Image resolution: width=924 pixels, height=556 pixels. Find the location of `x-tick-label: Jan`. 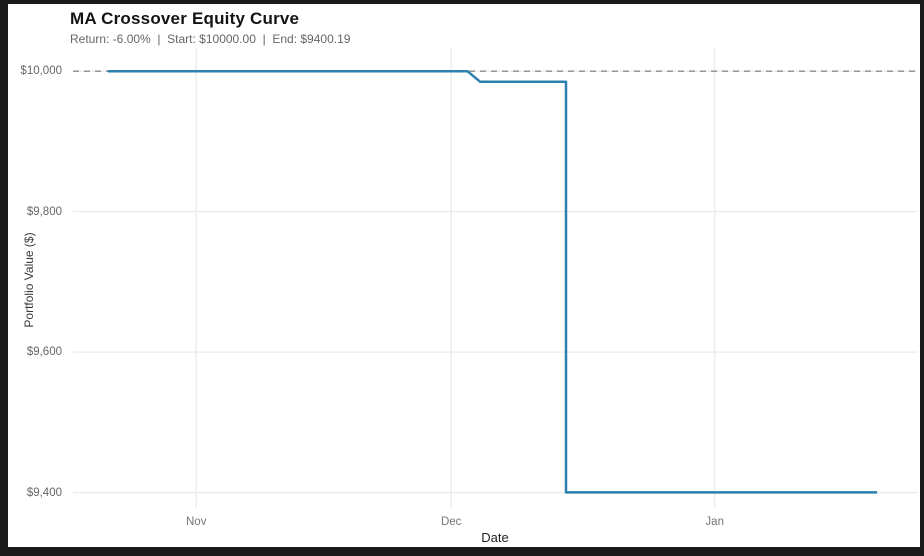

x-tick-label: Jan is located at coordinates (714, 522).